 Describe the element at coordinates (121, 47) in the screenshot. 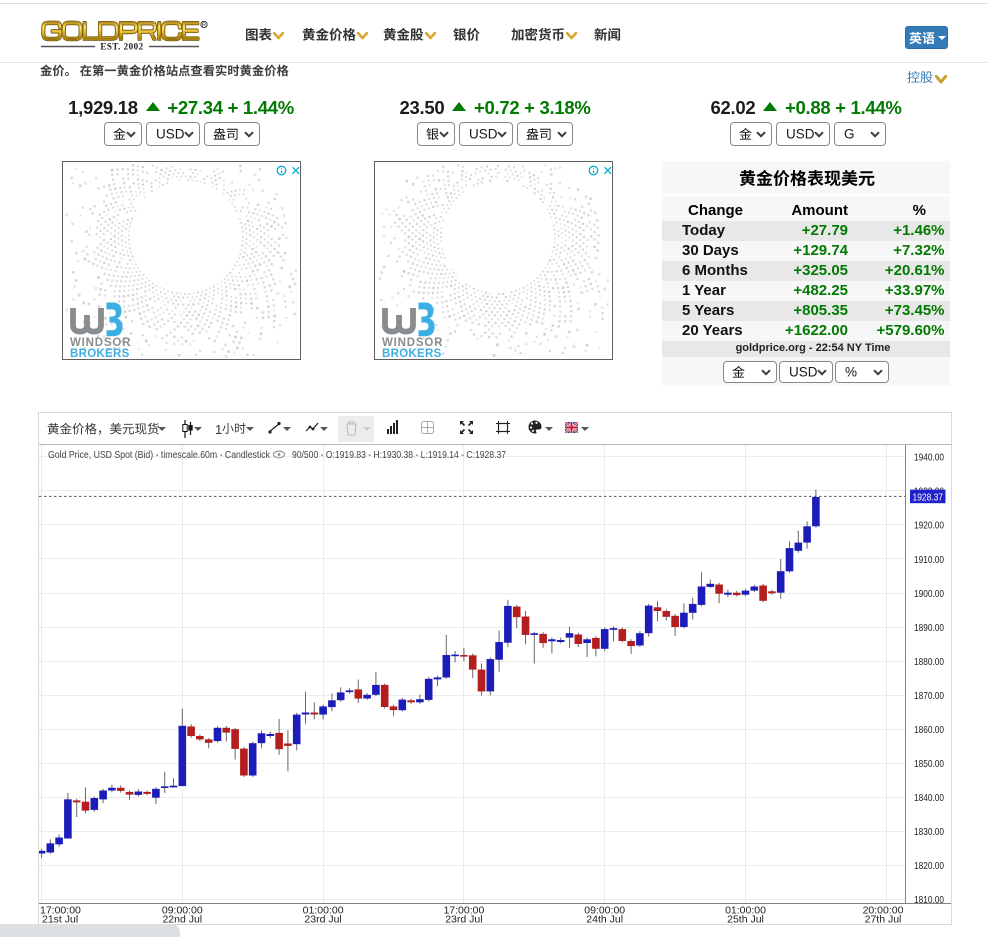

I see `svg-text: EST. 2002` at that location.